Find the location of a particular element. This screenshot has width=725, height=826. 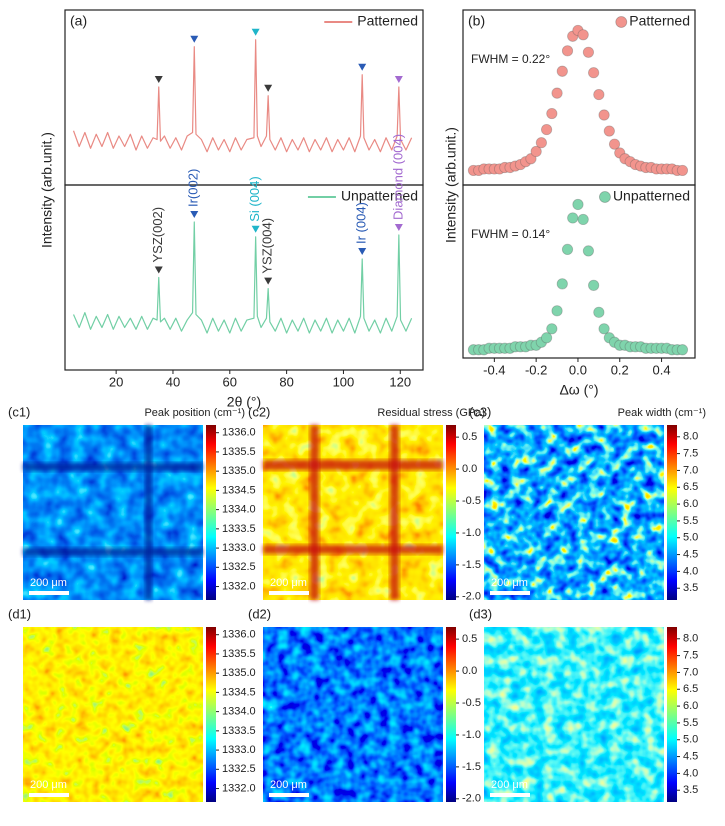

x-tick-label: -0.4 is located at coordinates (494, 369).